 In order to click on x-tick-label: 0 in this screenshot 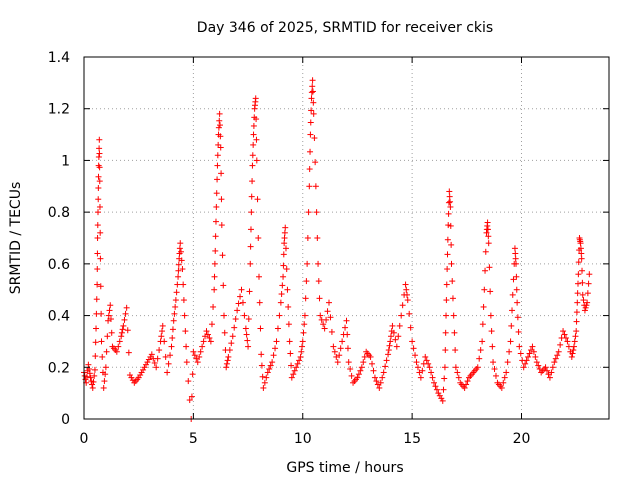, I will do `click(84, 439)`.